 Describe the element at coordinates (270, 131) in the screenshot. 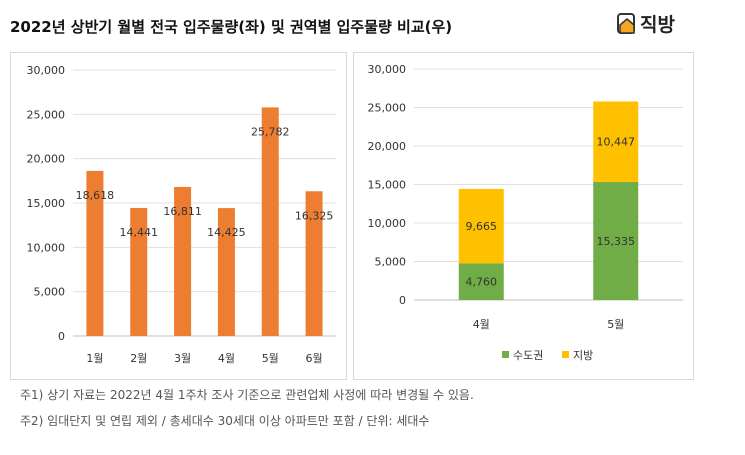

I see `data-label: 25,782` at that location.